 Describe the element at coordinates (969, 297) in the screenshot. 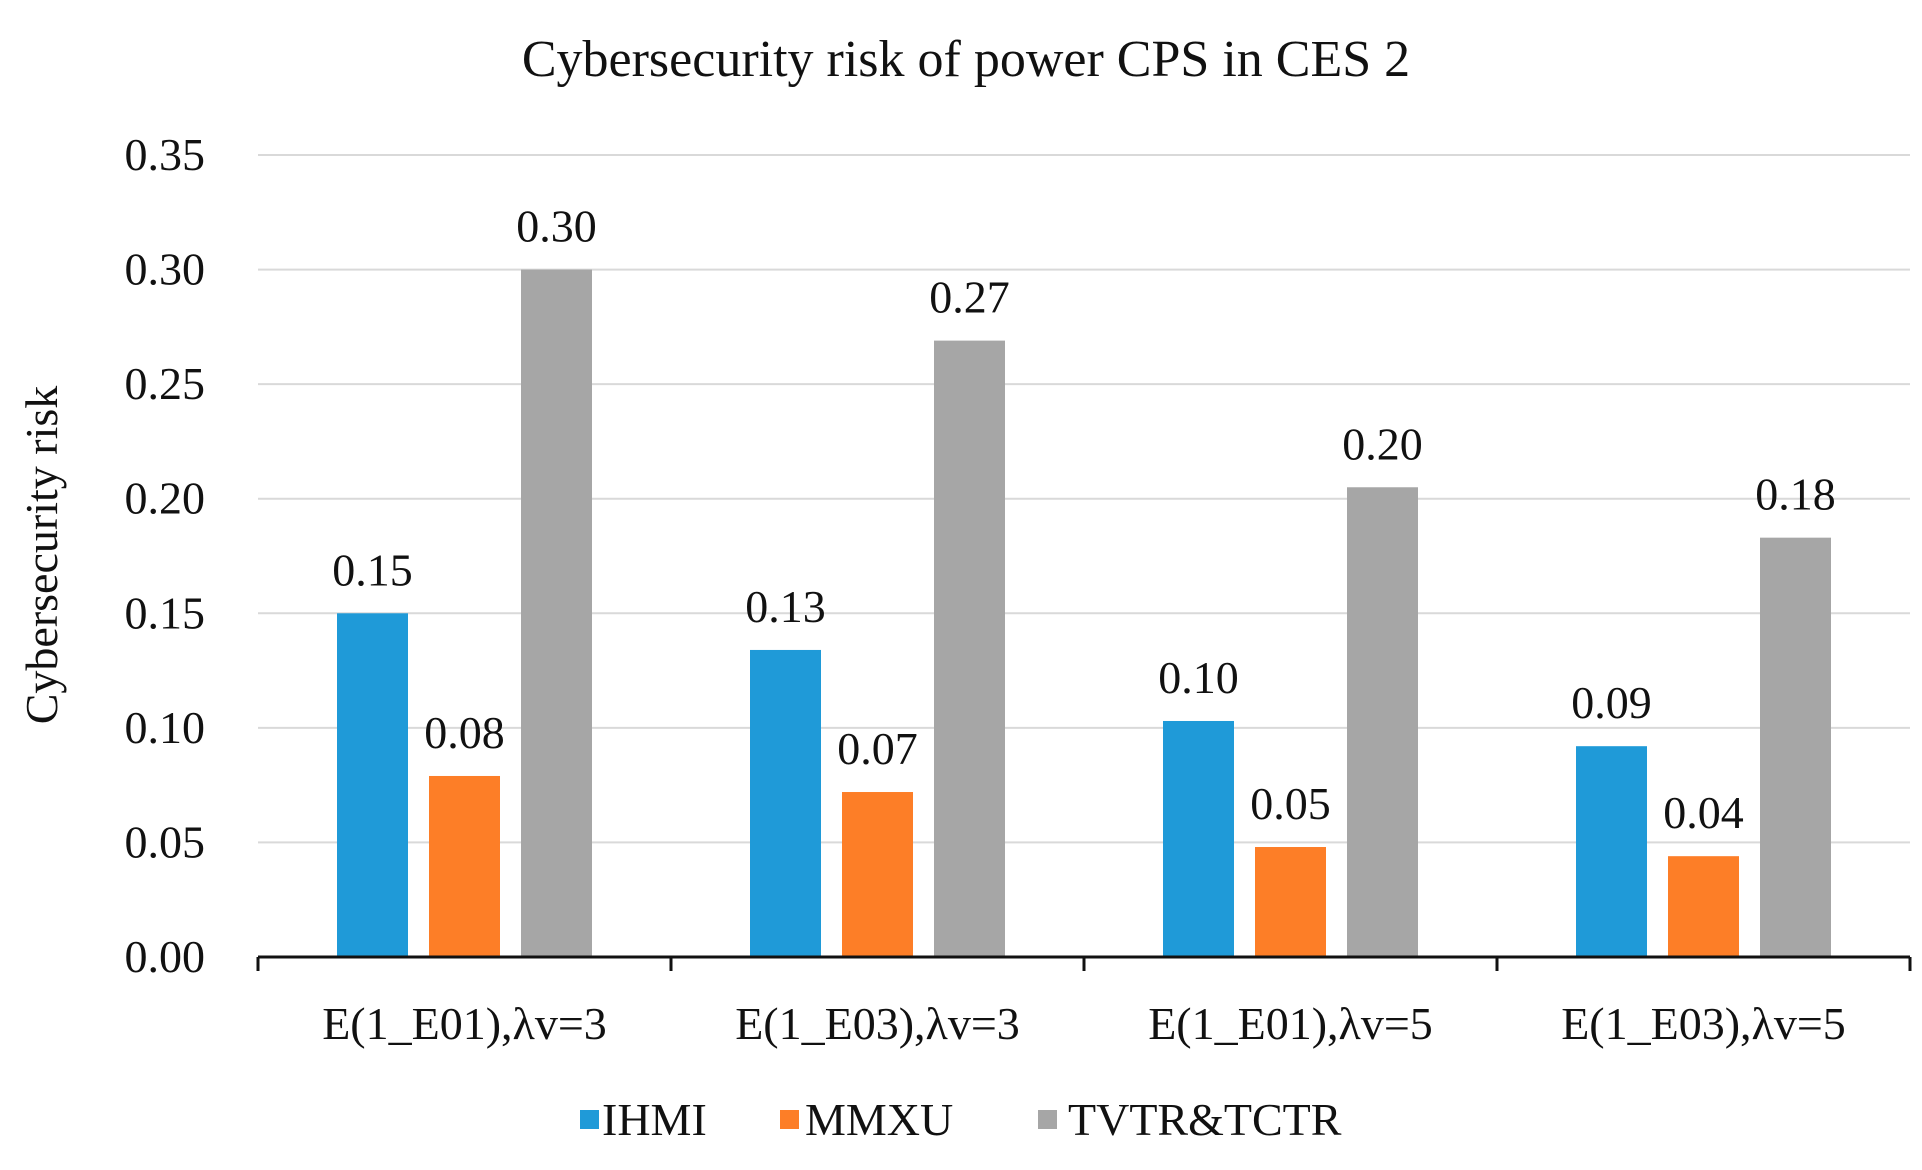

I see `data-label: 0.27` at that location.